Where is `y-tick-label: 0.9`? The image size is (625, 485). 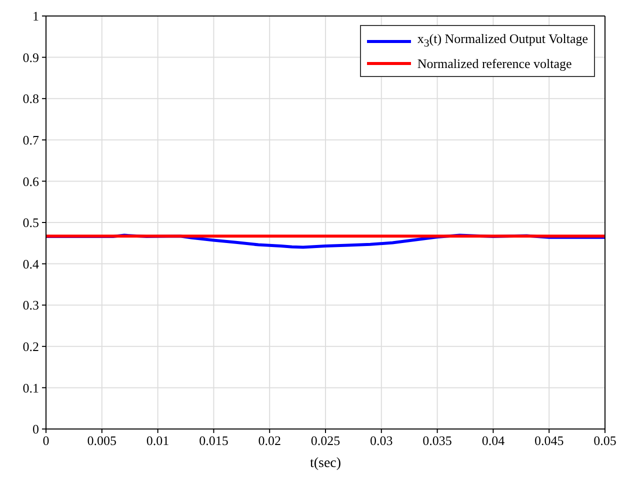
y-tick-label: 0.9 is located at coordinates (30, 57).